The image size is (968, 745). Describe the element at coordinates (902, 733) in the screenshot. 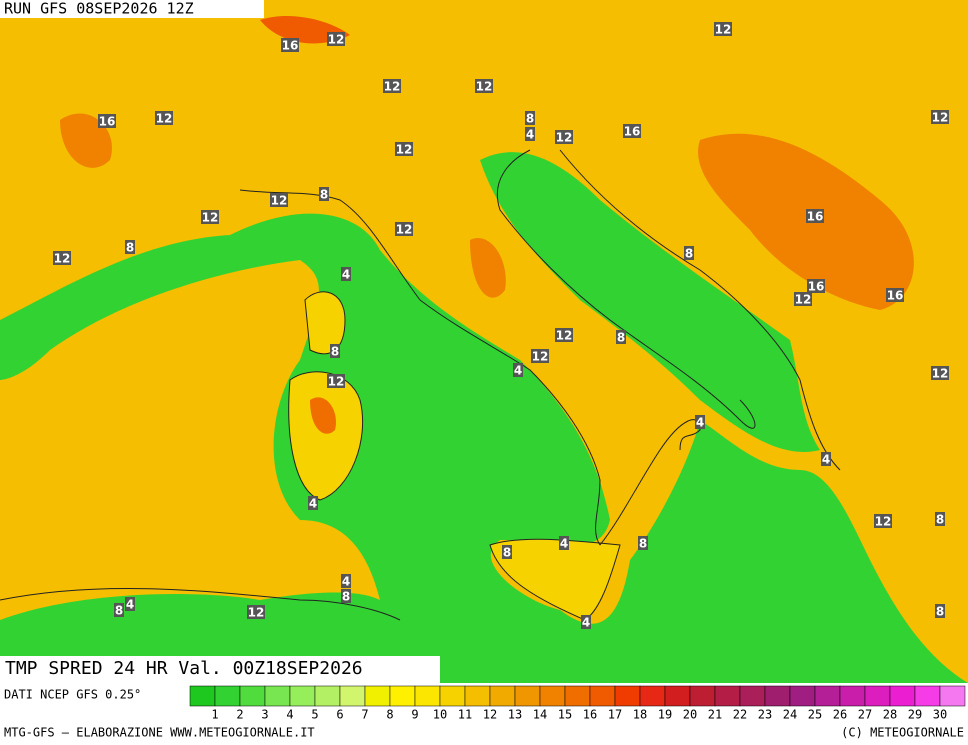

I see `copyright: (C) METEOGIORNALE` at that location.